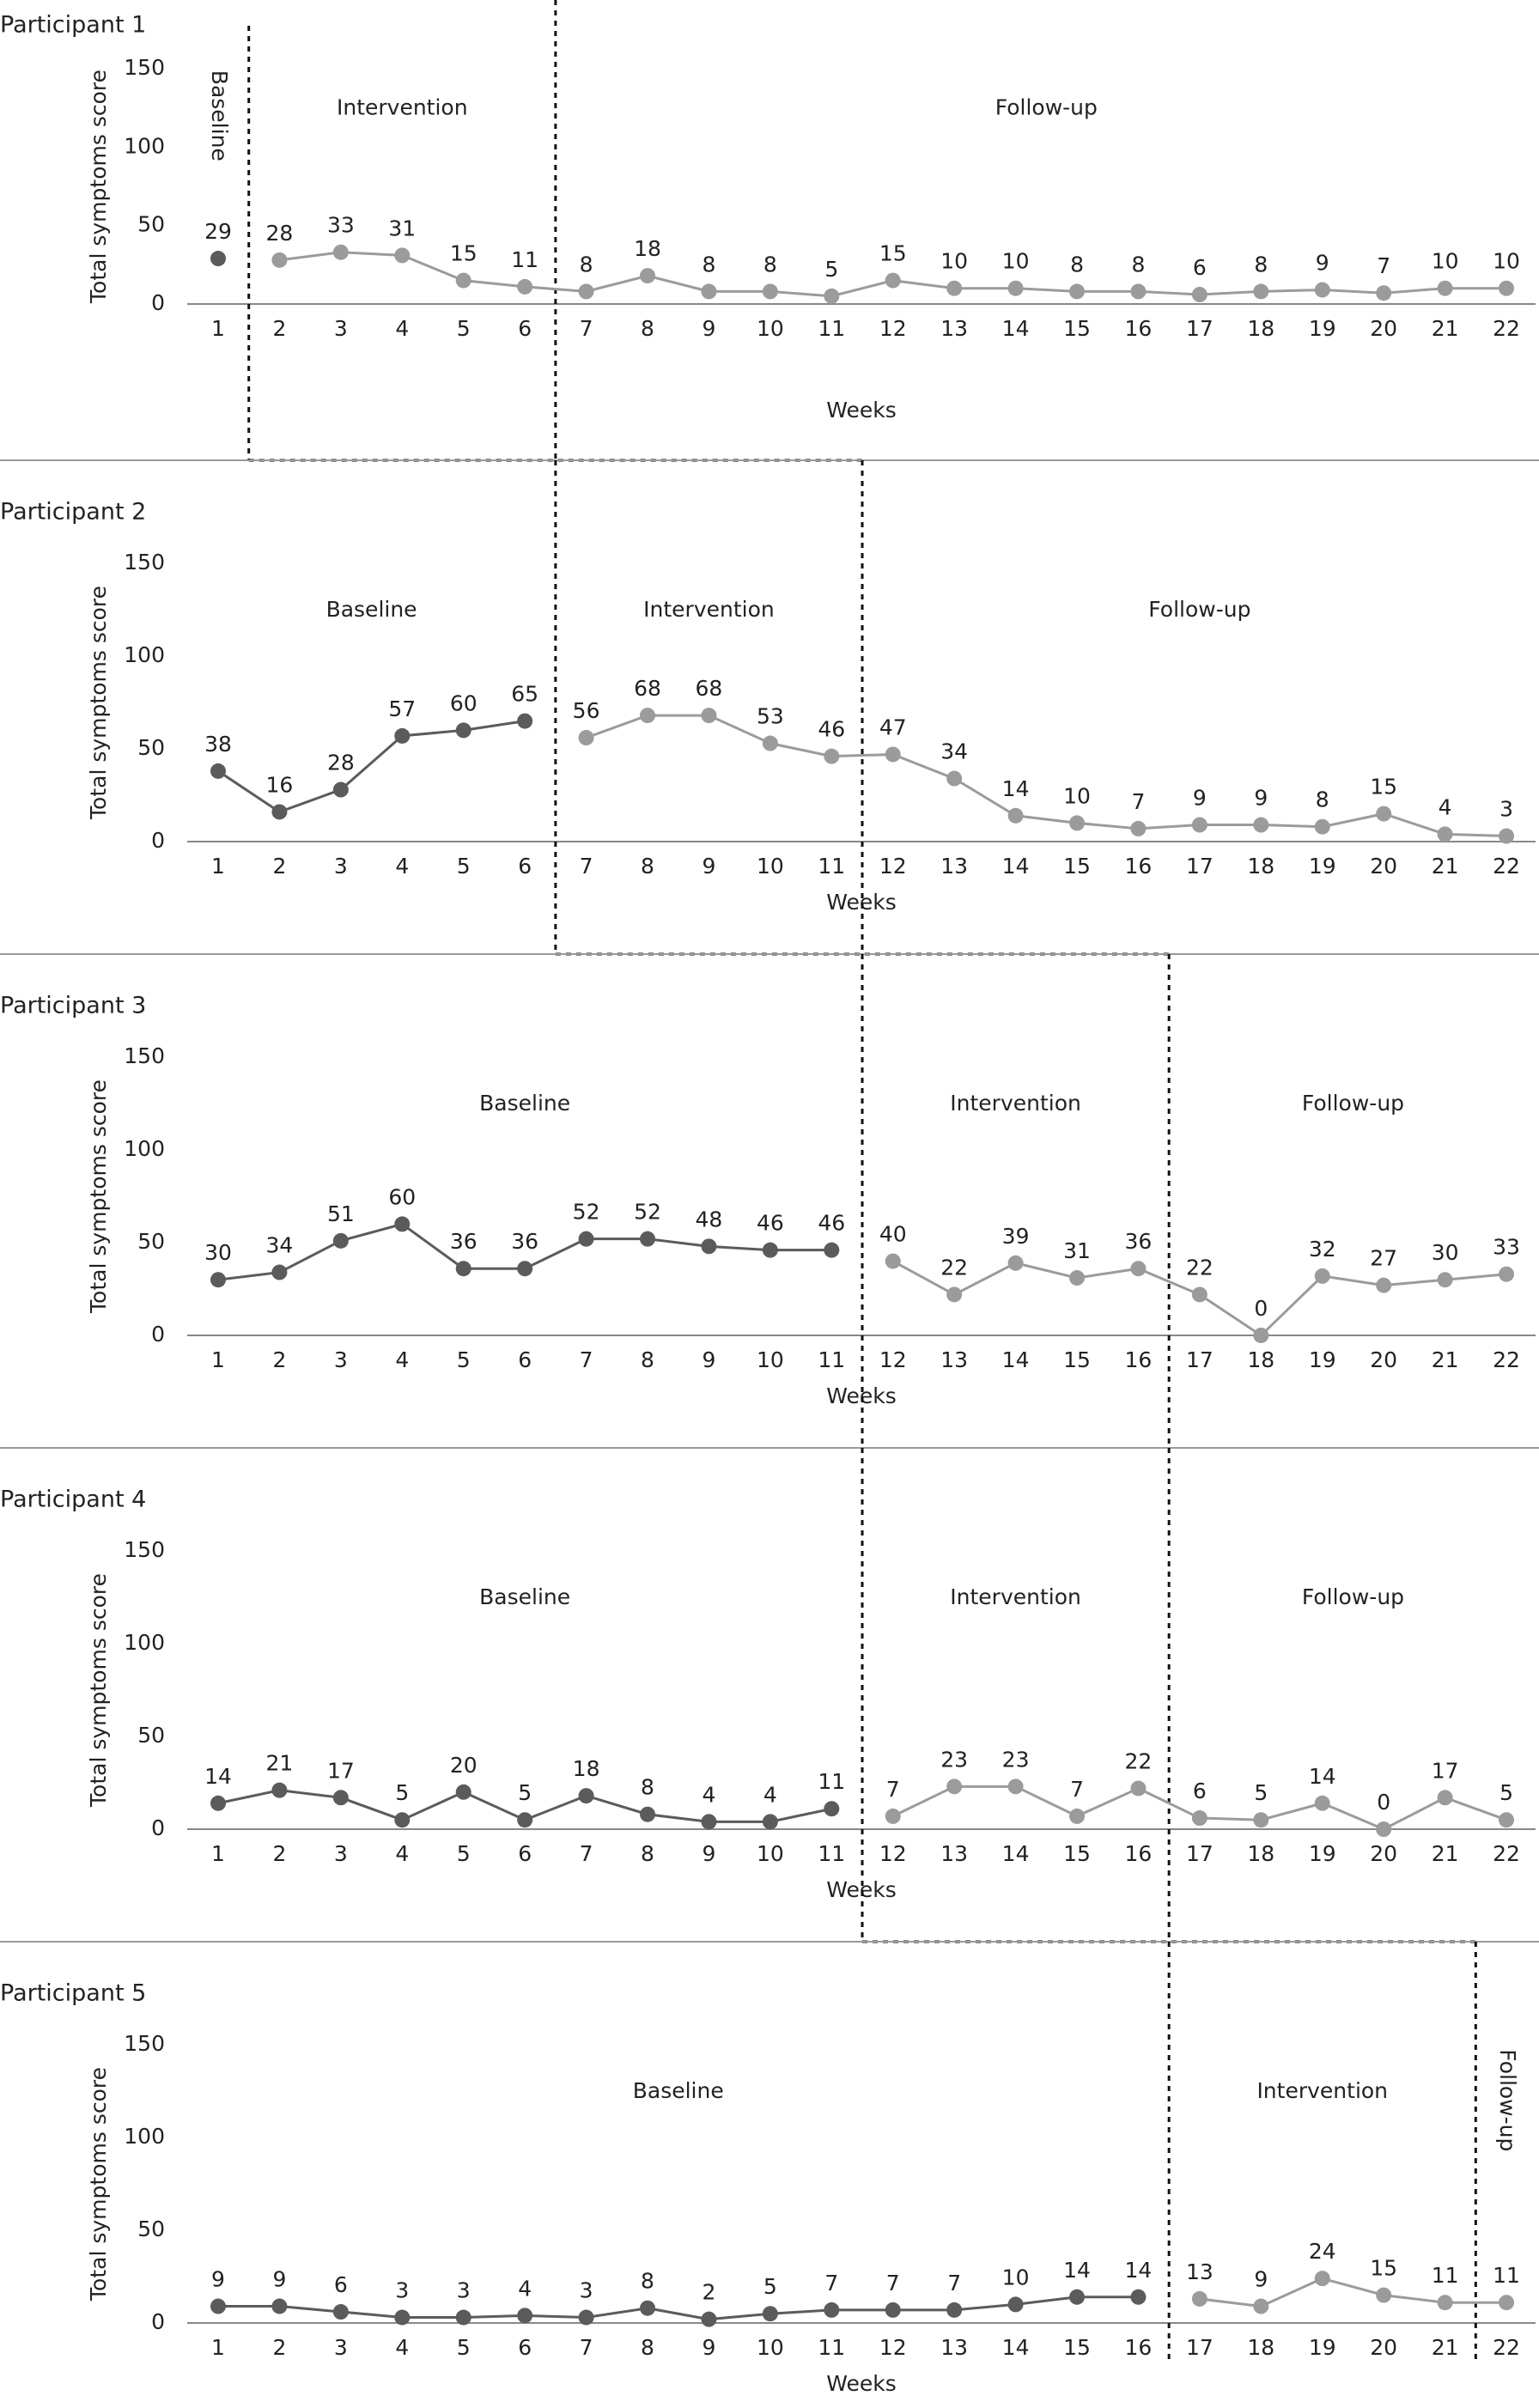 This screenshot has width=1539, height=2408. I want to click on data-label: 53, so click(770, 716).